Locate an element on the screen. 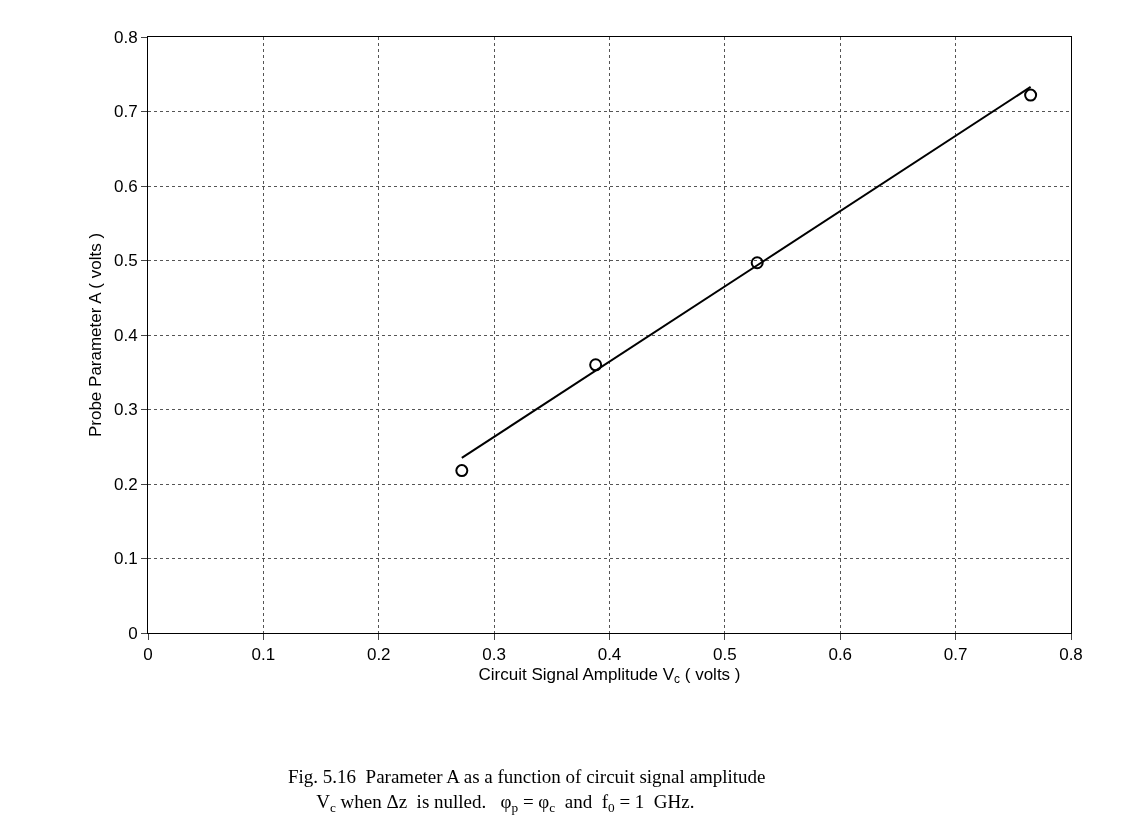 This screenshot has height=823, width=1144. y-tick-label: 0.1 is located at coordinates (125, 559).